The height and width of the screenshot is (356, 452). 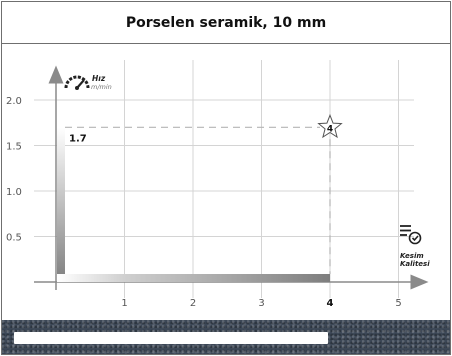 What do you see at coordinates (171, 338) in the screenshot?
I see `footer-band` at bounding box center [171, 338].